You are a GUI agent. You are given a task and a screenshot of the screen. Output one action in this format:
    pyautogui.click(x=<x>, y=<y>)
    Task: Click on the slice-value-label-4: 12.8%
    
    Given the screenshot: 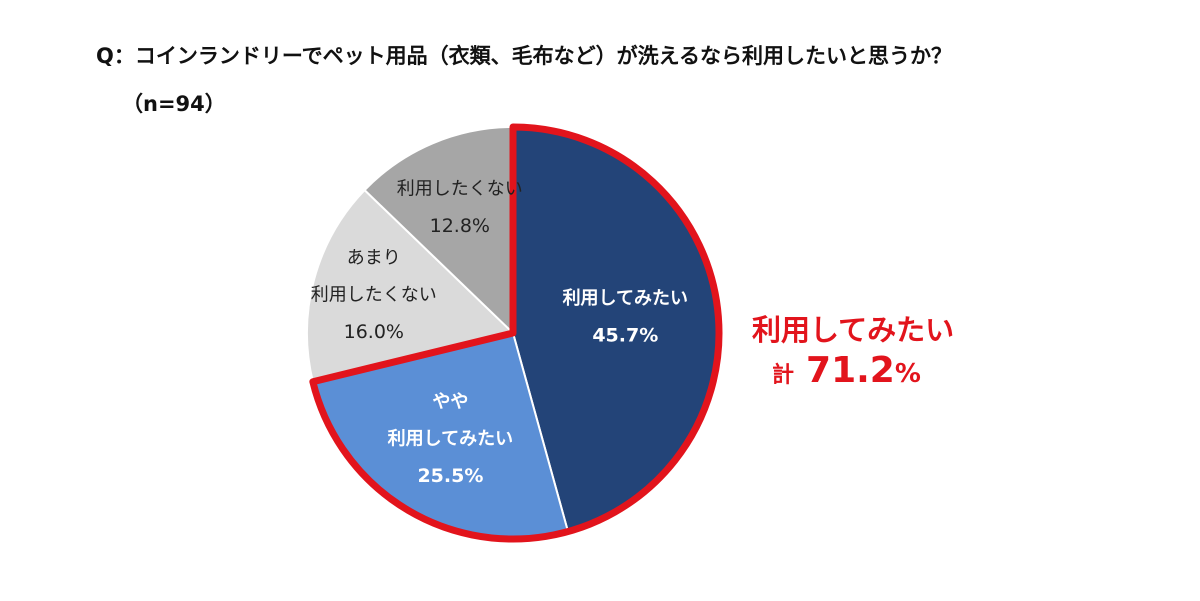 What is the action you would take?
    pyautogui.click(x=460, y=226)
    